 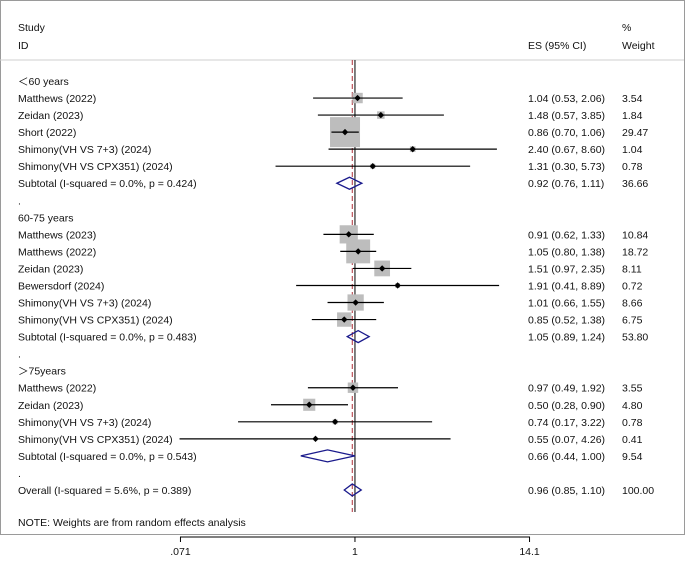 What do you see at coordinates (626, 28) in the screenshot?
I see `header-percent: %` at bounding box center [626, 28].